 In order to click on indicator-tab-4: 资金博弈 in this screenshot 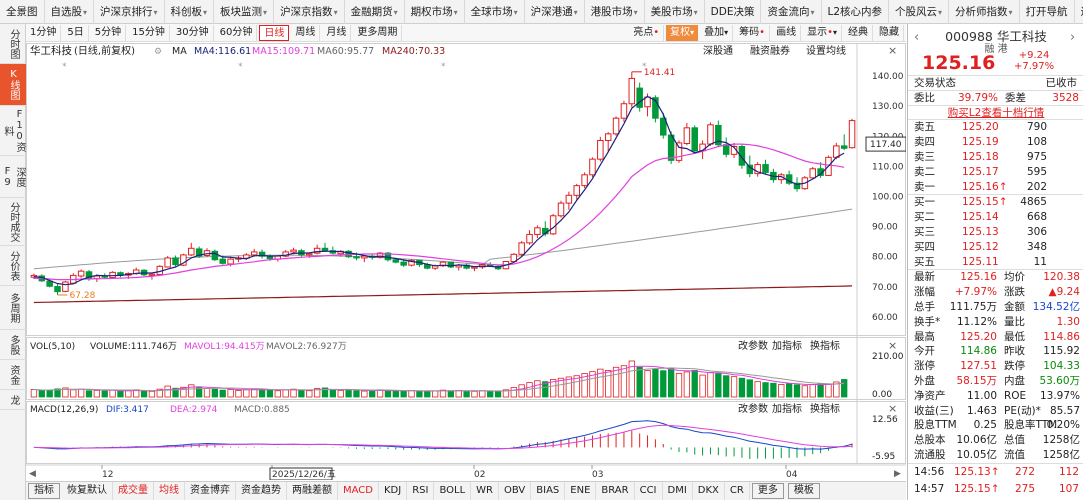, I will do `click(210, 491)`.